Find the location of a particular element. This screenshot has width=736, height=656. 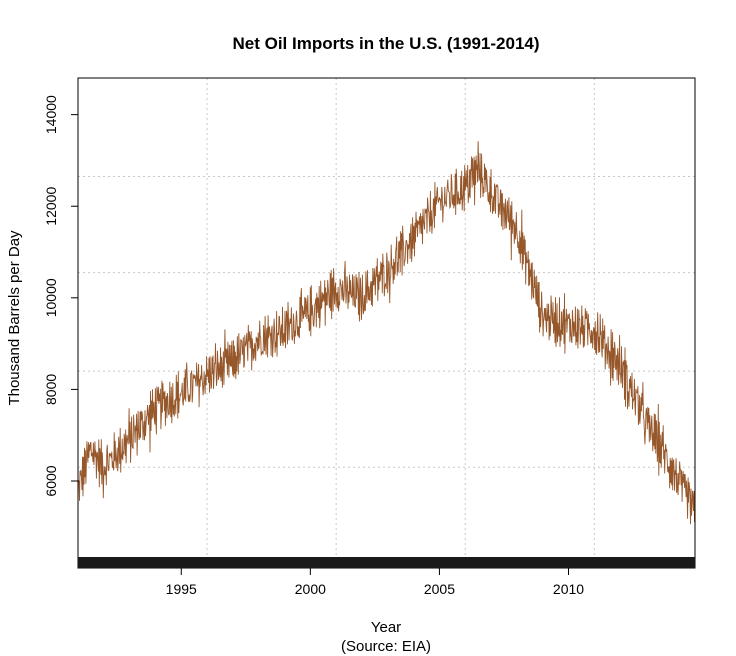

x-tick-label-2000: 2000 is located at coordinates (310, 589).